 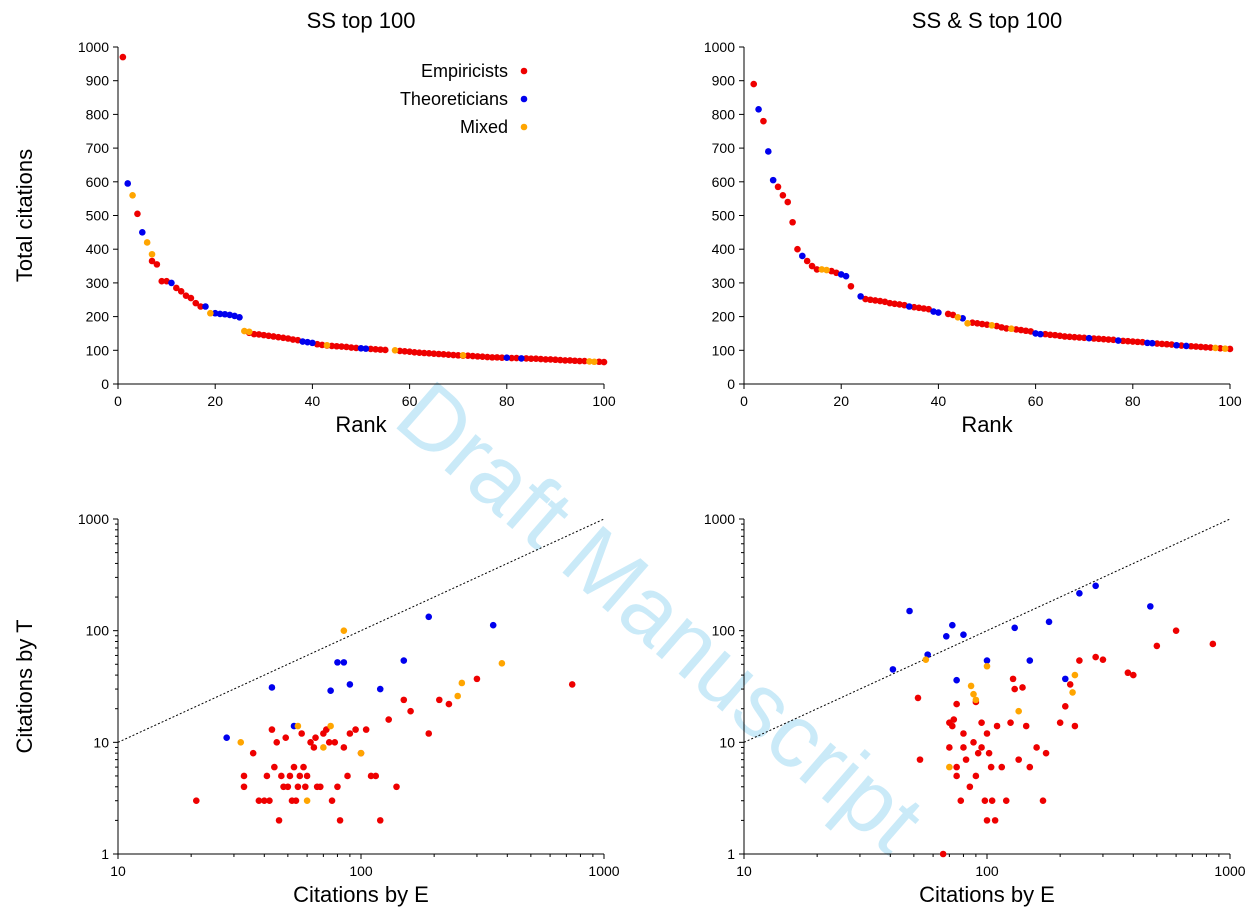 I want to click on legend-marker, so click(x=524, y=127).